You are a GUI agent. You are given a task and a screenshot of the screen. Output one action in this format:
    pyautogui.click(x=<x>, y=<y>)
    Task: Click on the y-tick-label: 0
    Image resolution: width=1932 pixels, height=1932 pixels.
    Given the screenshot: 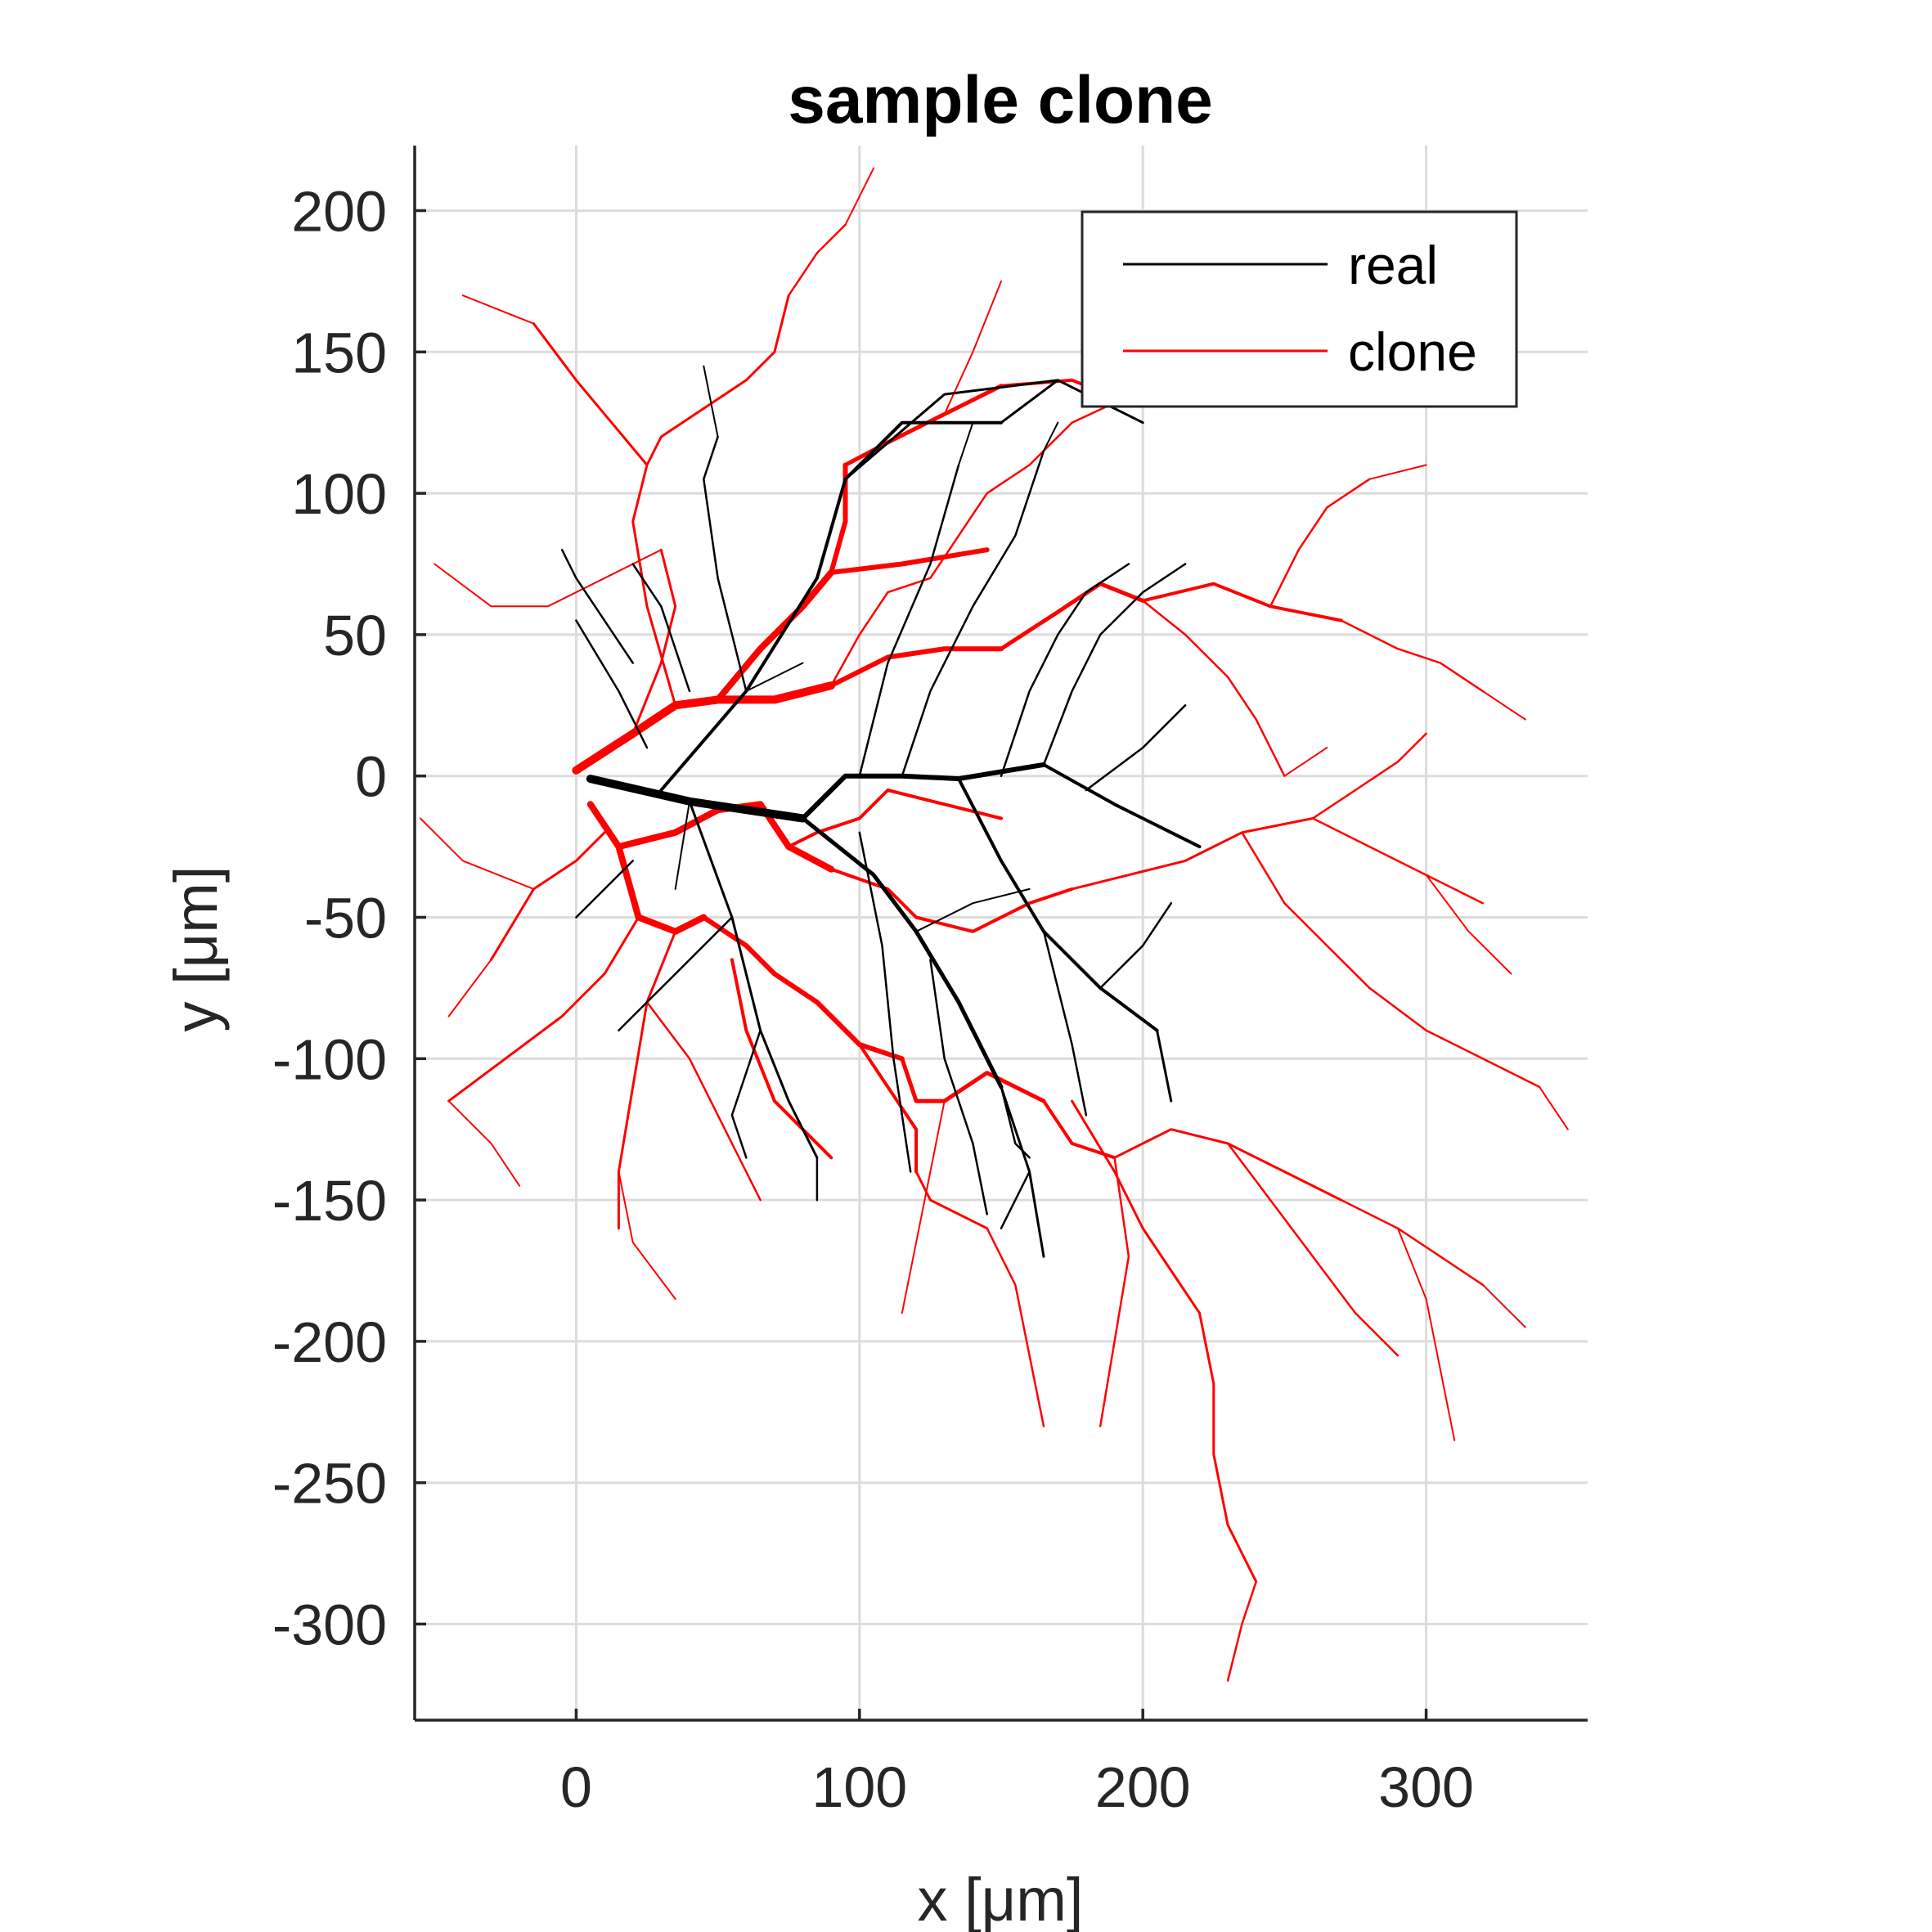 What is the action you would take?
    pyautogui.click(x=371, y=777)
    